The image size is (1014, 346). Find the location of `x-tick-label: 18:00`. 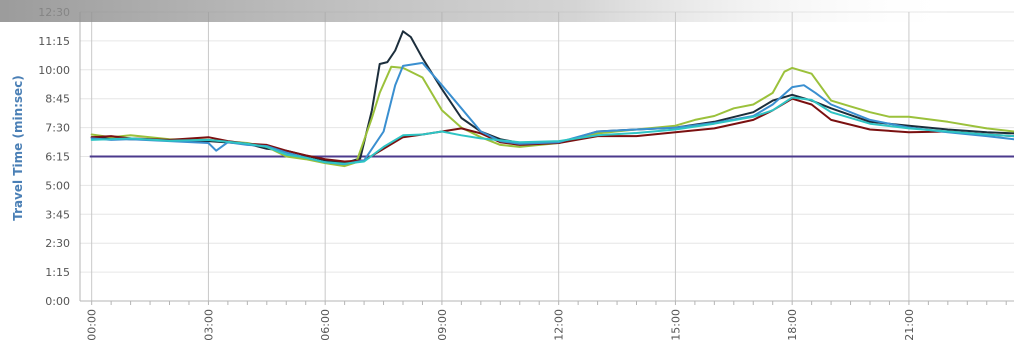

x-tick-label: 18:00 is located at coordinates (792, 325).